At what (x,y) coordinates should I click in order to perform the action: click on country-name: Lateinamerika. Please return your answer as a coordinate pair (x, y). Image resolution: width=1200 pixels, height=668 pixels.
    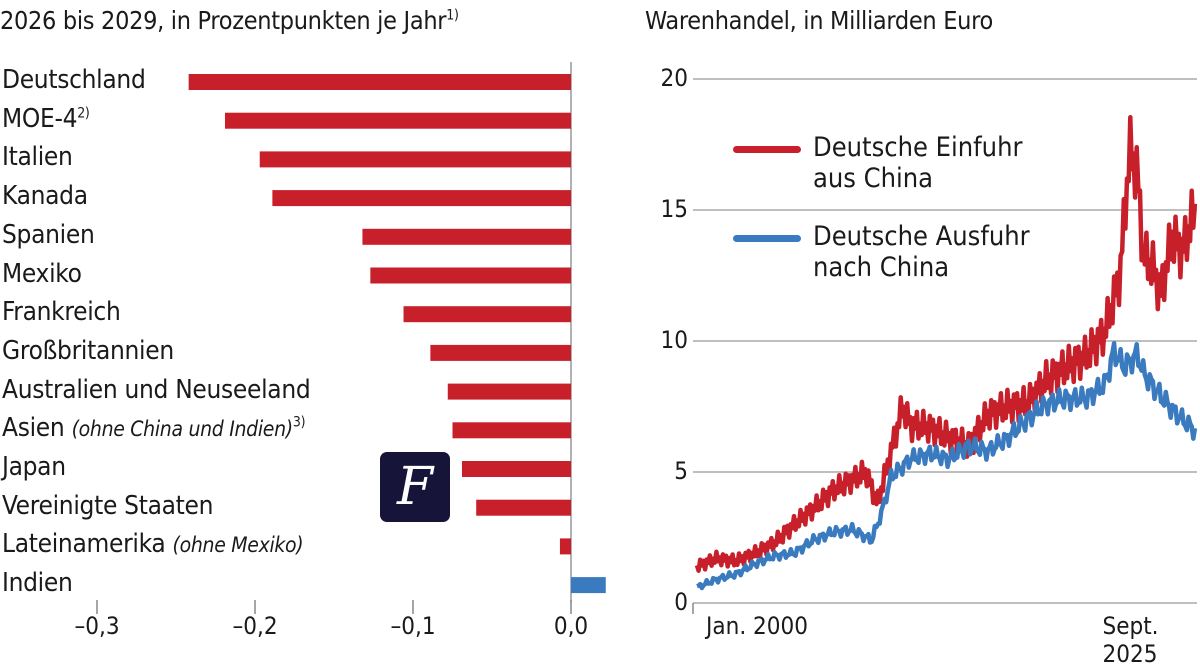
    Looking at the image, I should click on (84, 544).